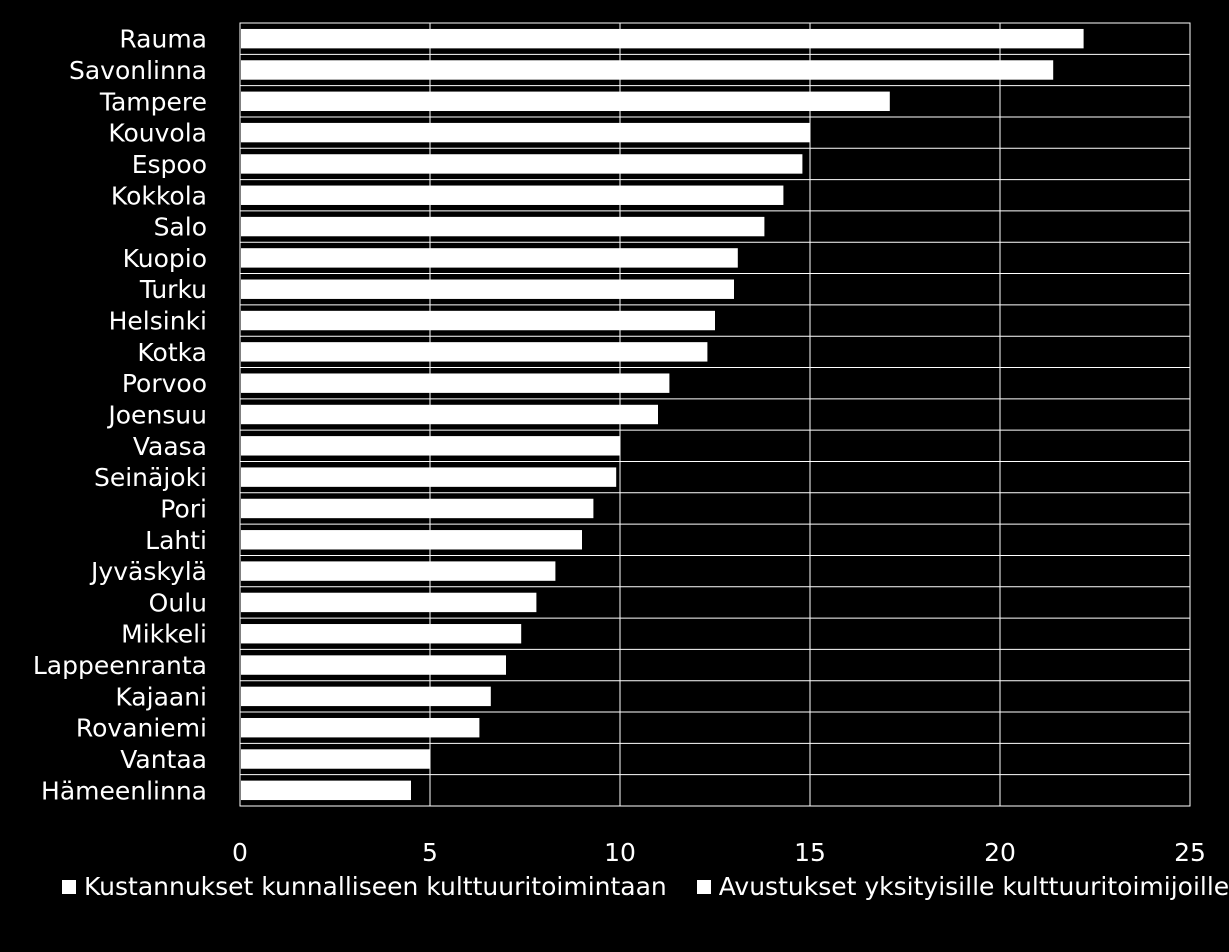 The height and width of the screenshot is (952, 1229). What do you see at coordinates (156, 415) in the screenshot?
I see `y-category-label: Joensuu` at bounding box center [156, 415].